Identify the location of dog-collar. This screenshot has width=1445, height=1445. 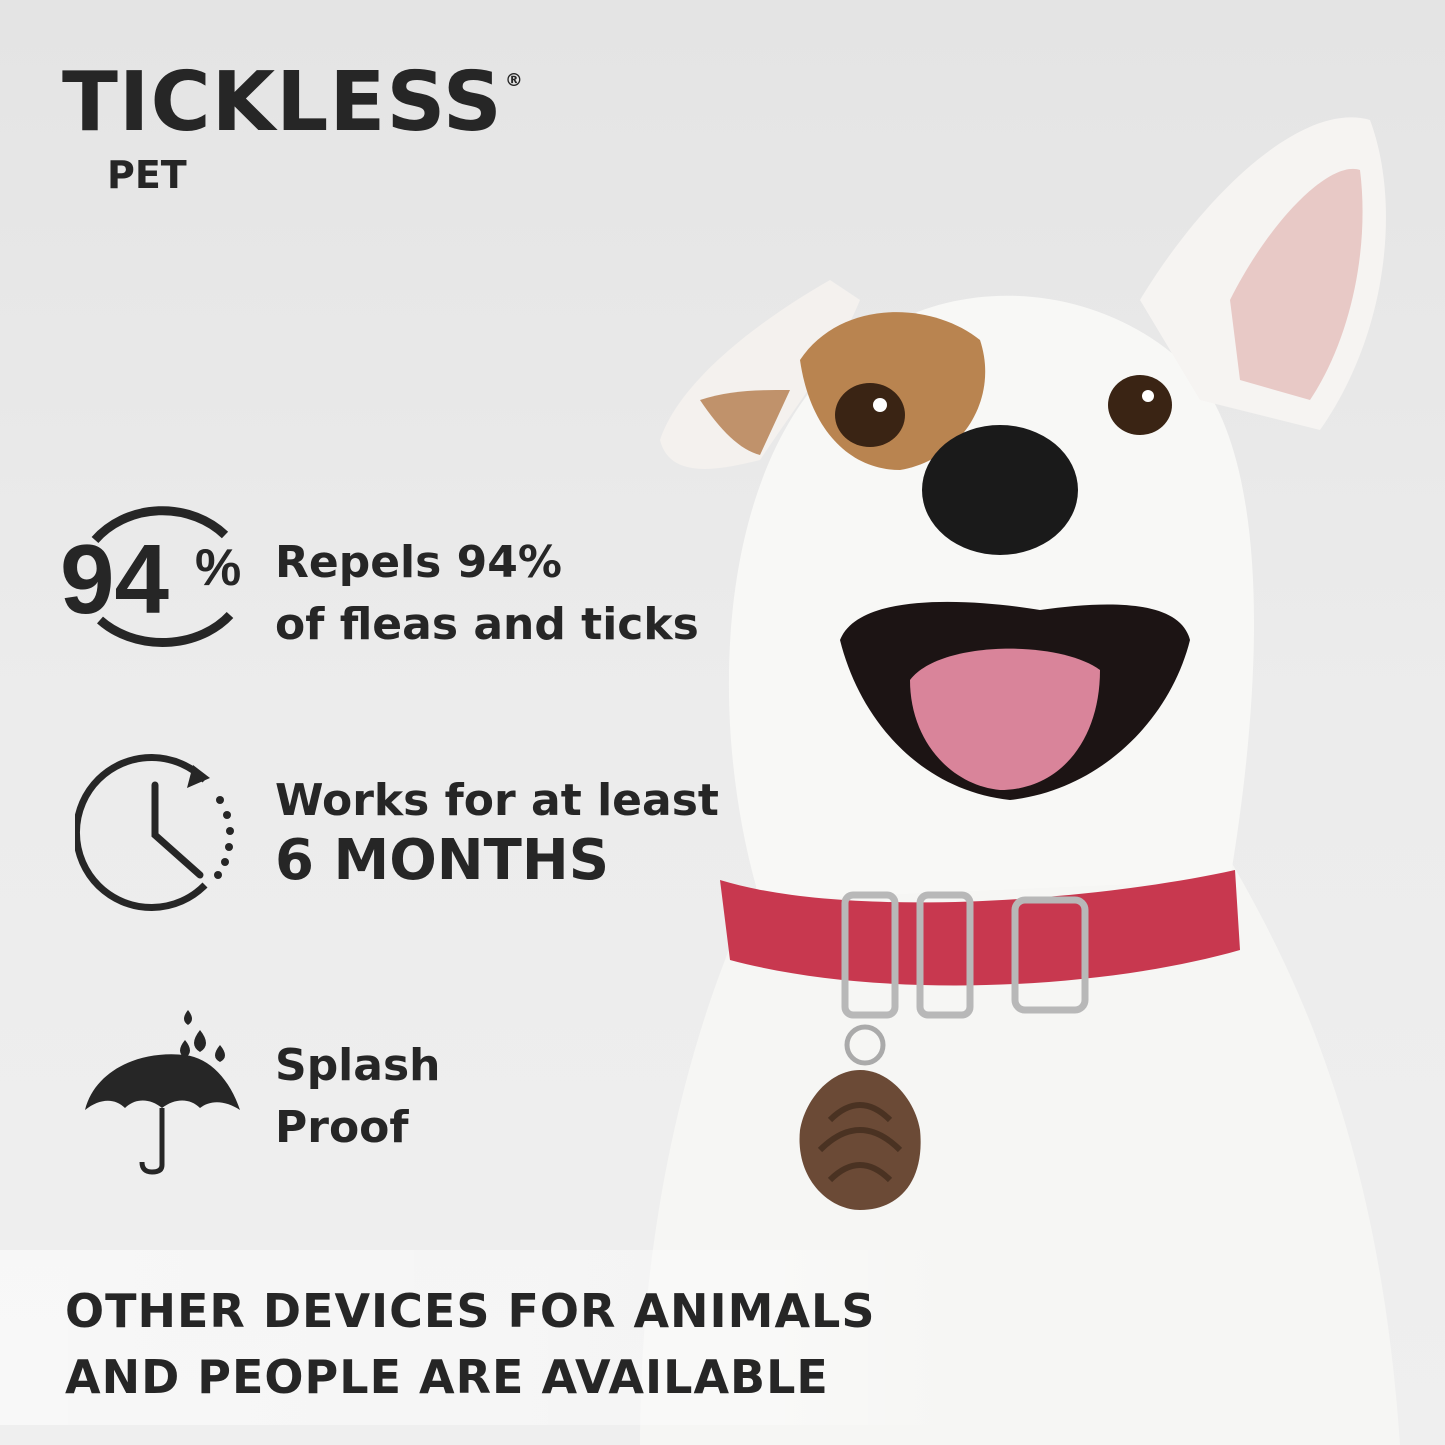
(980, 928).